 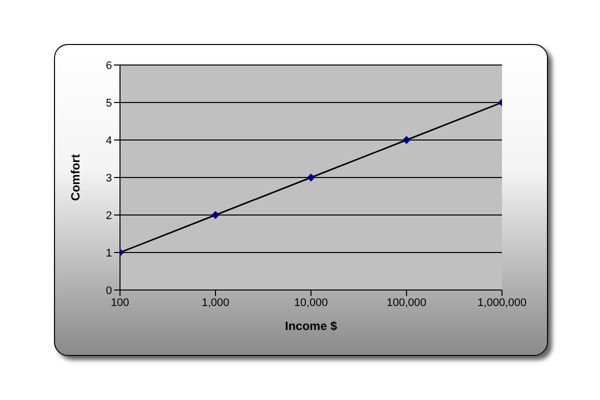 What do you see at coordinates (311, 302) in the screenshot?
I see `x-tick-label: 10,000` at bounding box center [311, 302].